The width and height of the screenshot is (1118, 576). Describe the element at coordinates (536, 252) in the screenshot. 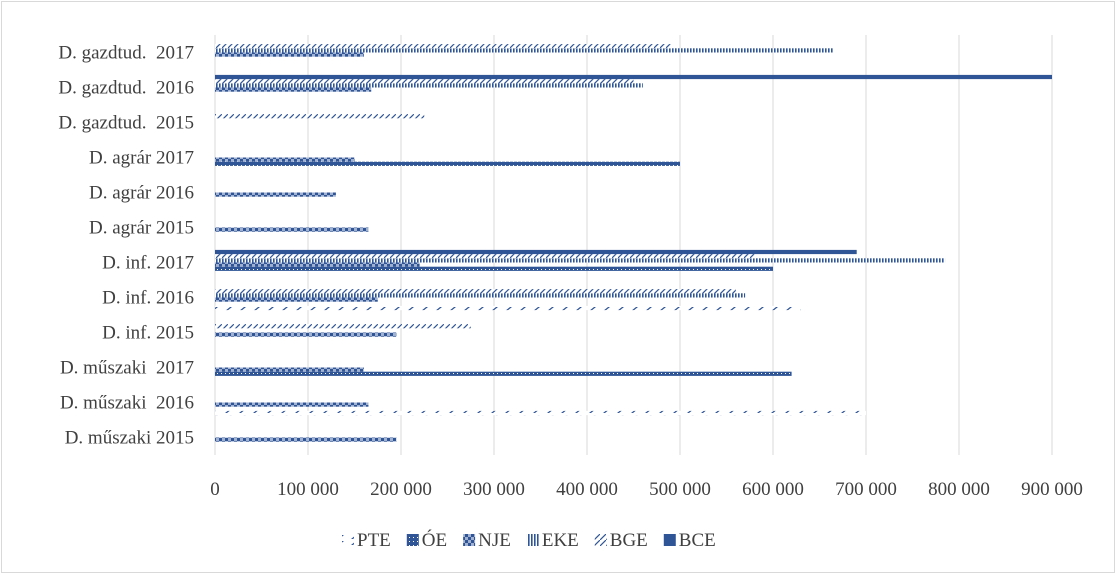

I see `bar-bce-d-inf-2017` at that location.